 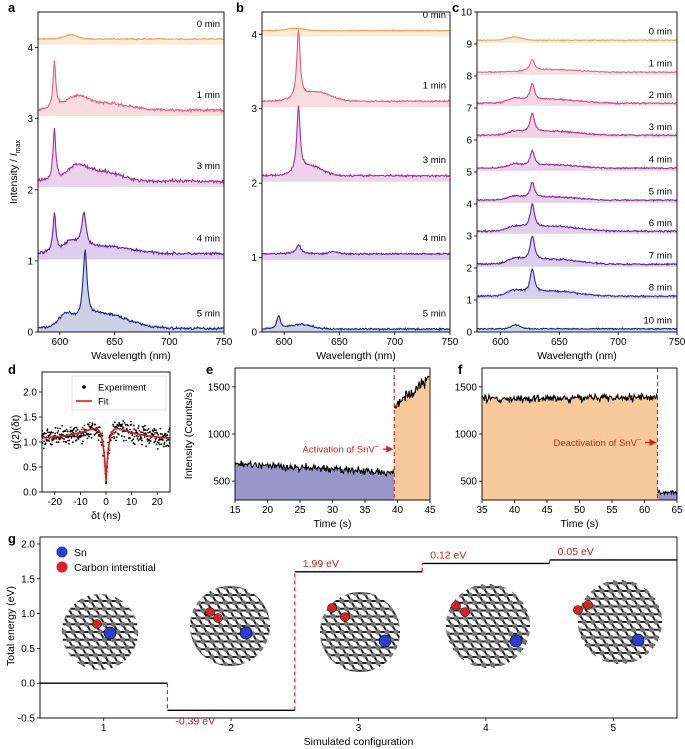 What do you see at coordinates (488, 626) in the screenshot?
I see `configuration-4-structure` at bounding box center [488, 626].